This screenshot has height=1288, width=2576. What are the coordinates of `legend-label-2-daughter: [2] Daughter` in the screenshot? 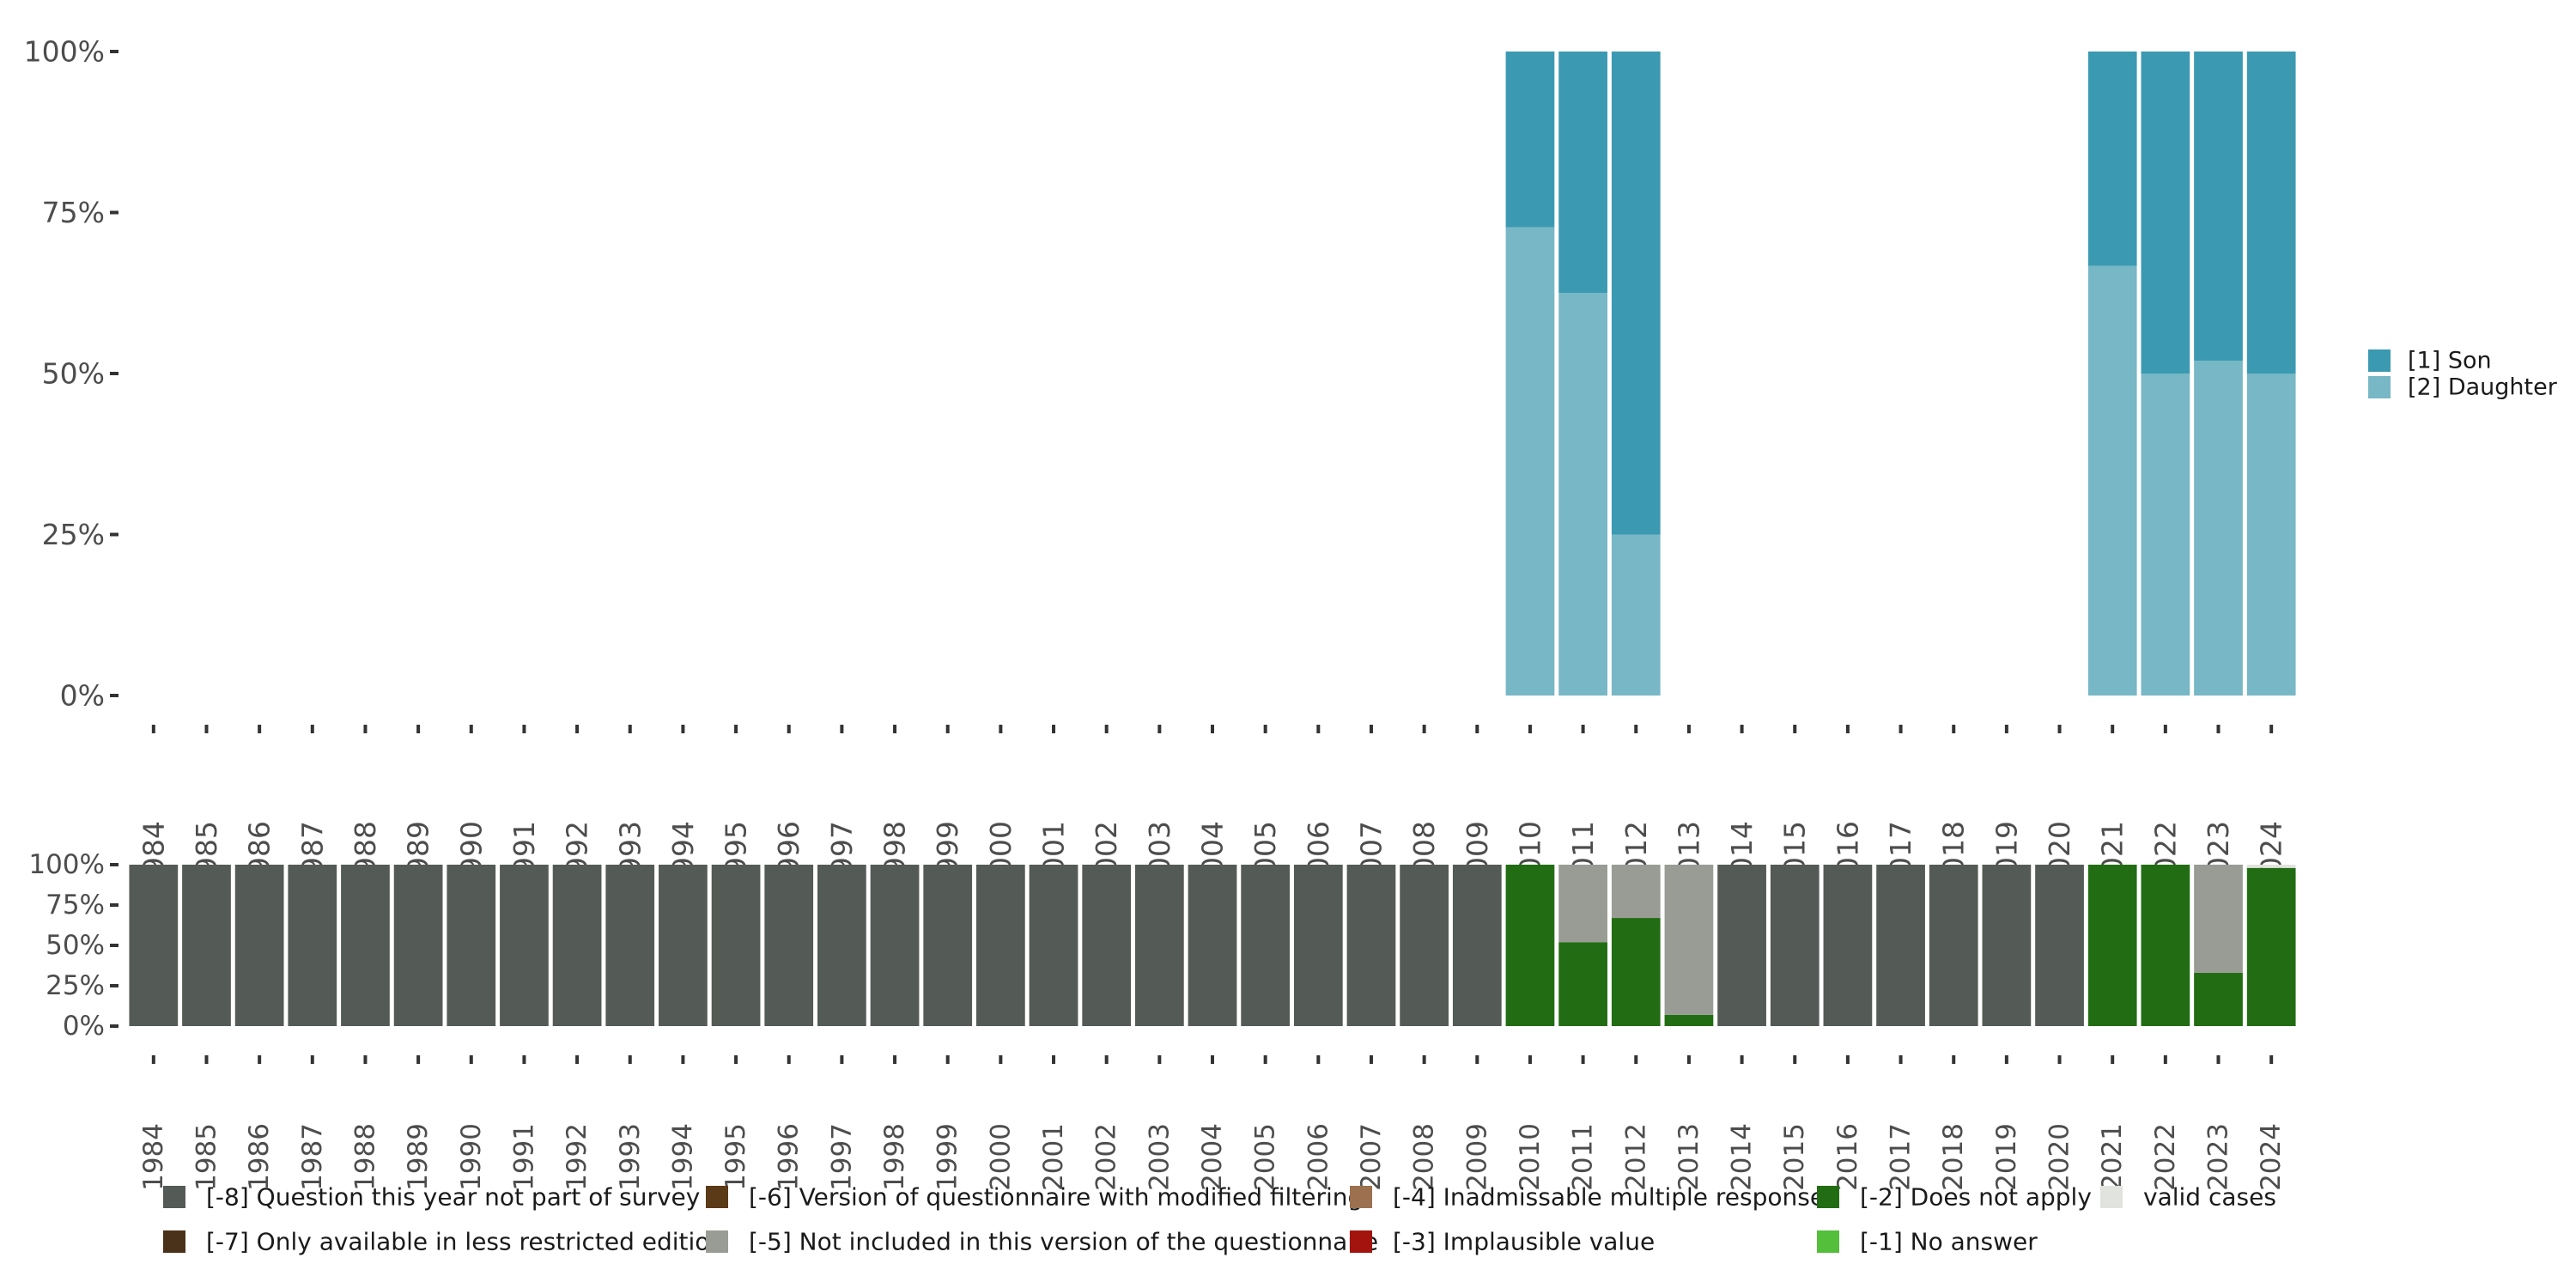 It's located at (2483, 388).